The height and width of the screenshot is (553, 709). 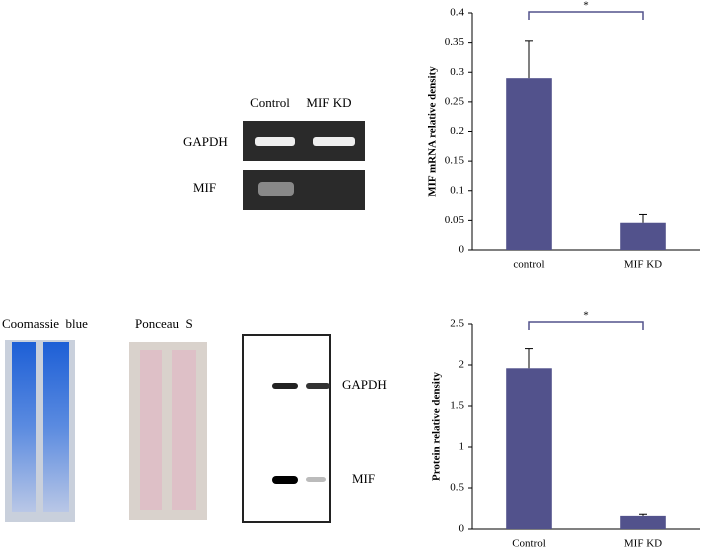 I want to click on y-tick-label: 0.2, so click(x=457, y=131).